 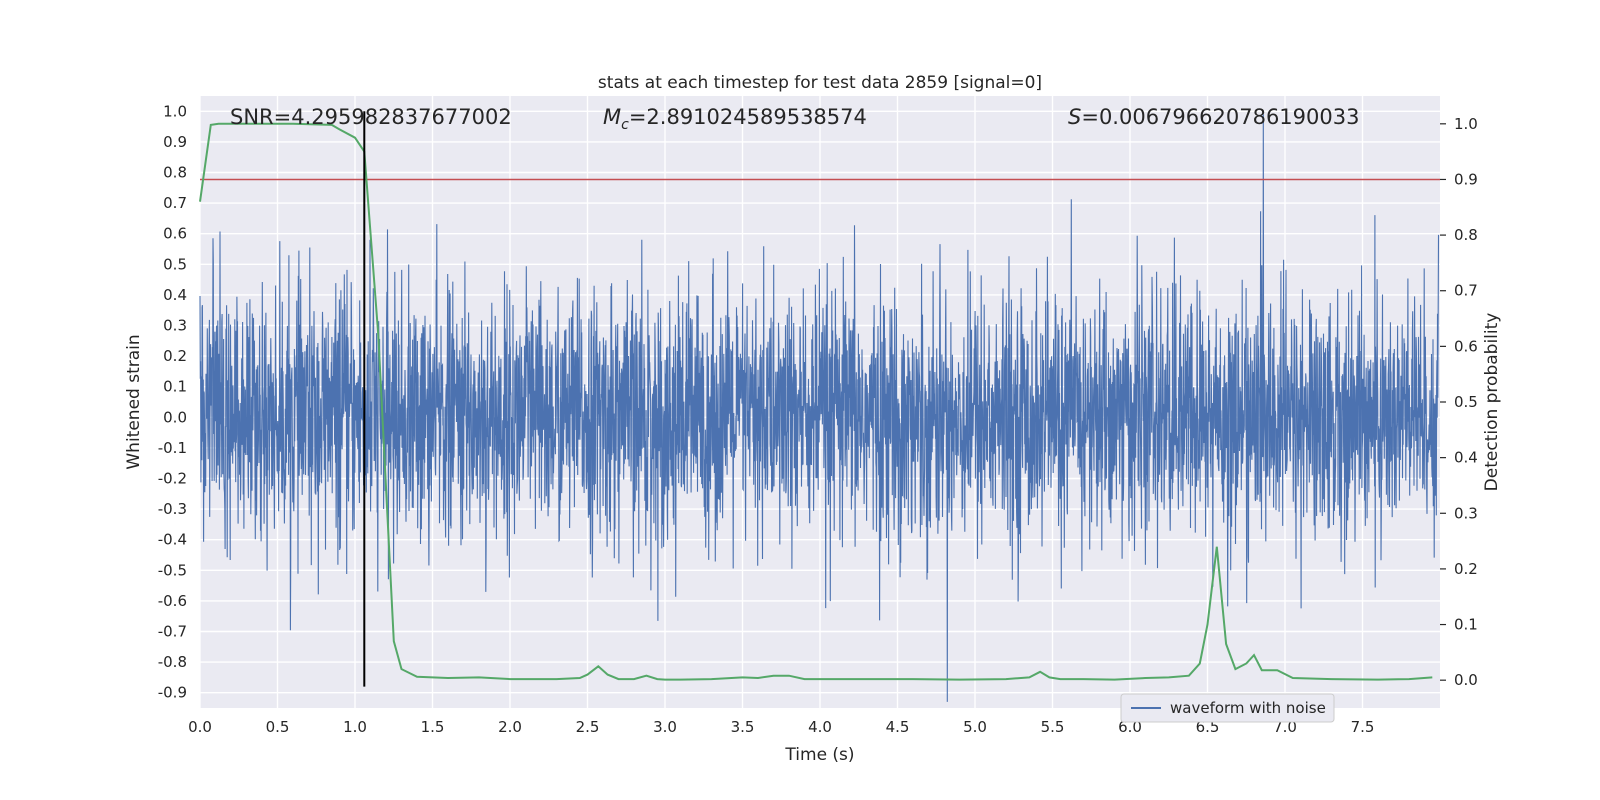 What do you see at coordinates (172, 693) in the screenshot?
I see `y-tick-label-left: -0.9` at bounding box center [172, 693].